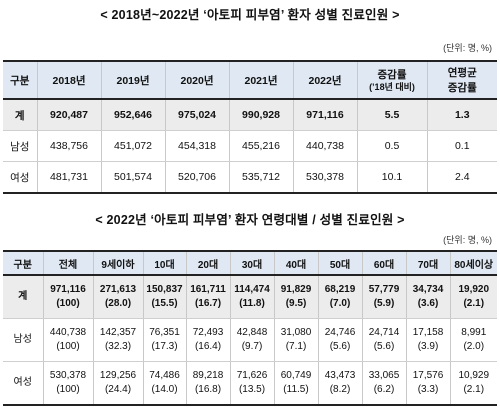 The width and height of the screenshot is (500, 408). I want to click on cell-percent: (32.3), so click(118, 346).